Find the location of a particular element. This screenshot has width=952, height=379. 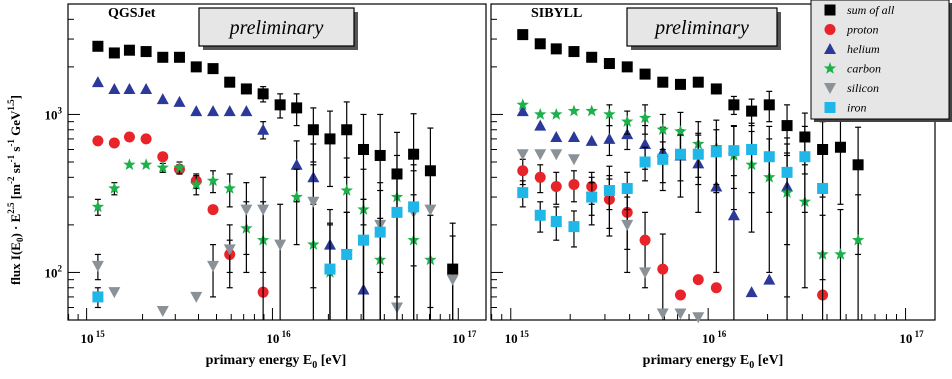

legend-label: carbon is located at coordinates (864, 69).